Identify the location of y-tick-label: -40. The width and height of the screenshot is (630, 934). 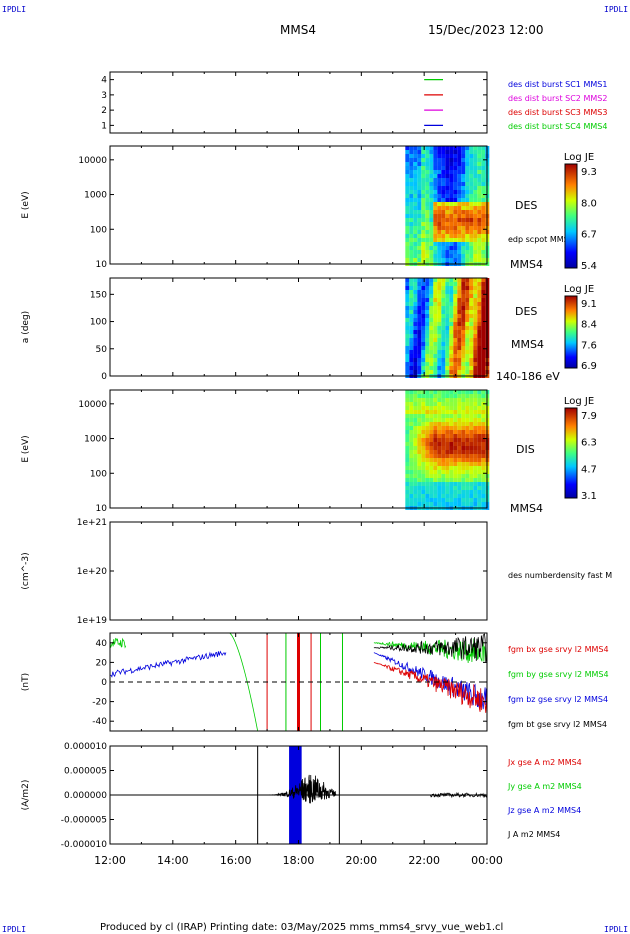
(99, 722).